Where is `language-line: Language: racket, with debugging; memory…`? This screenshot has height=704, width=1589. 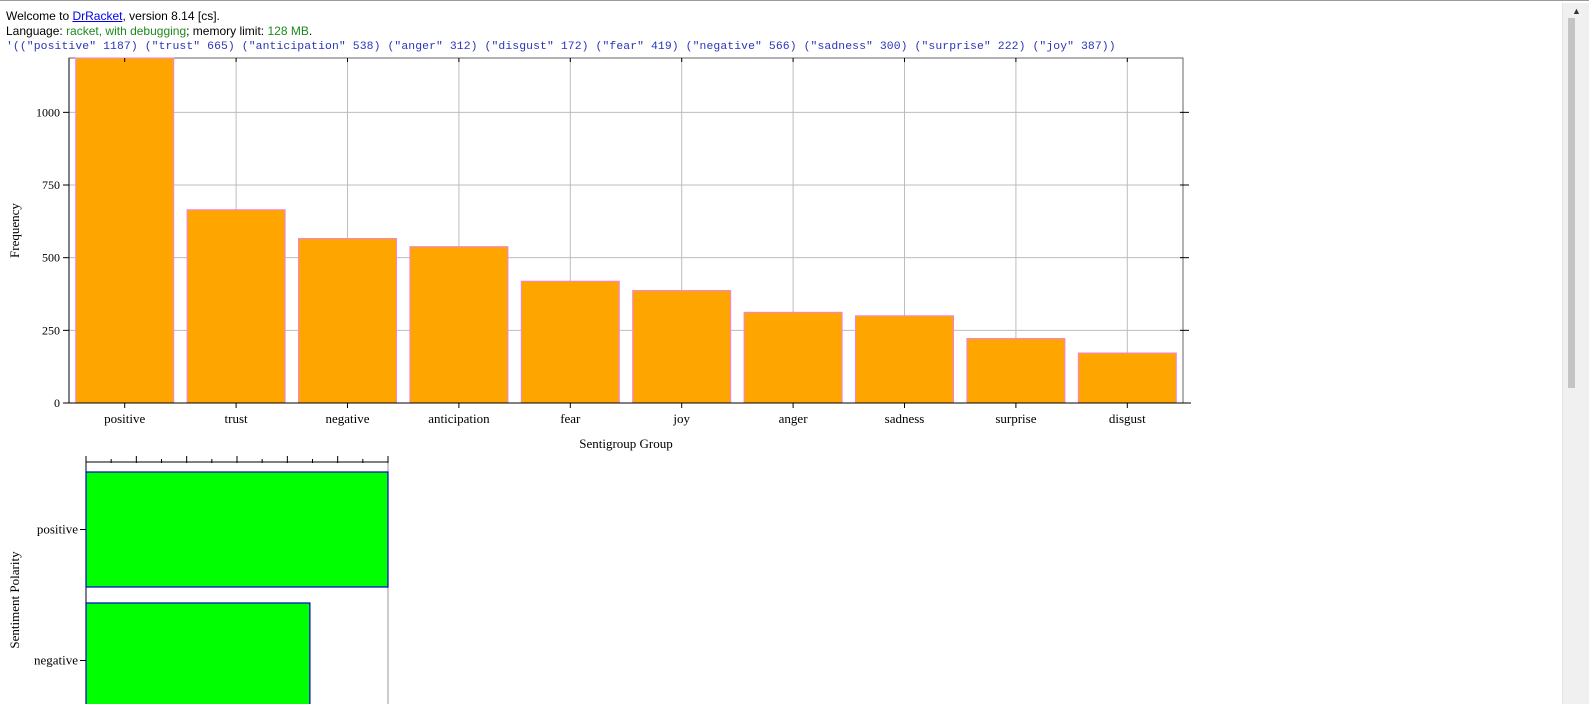 language-line: Language: racket, with debugging; memory… is located at coordinates (159, 31).